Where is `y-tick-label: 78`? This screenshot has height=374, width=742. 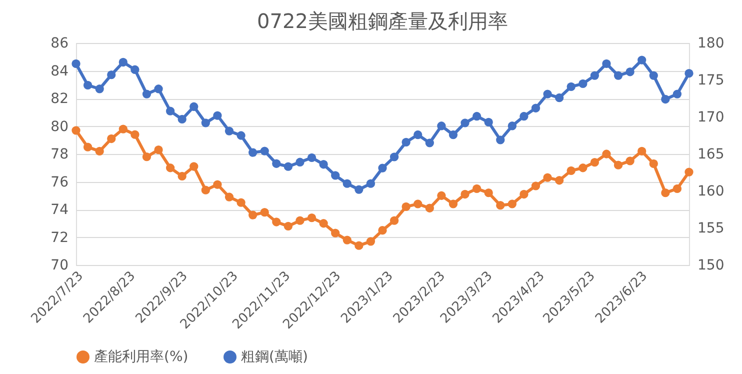 y-tick-label: 78 is located at coordinates (59, 154).